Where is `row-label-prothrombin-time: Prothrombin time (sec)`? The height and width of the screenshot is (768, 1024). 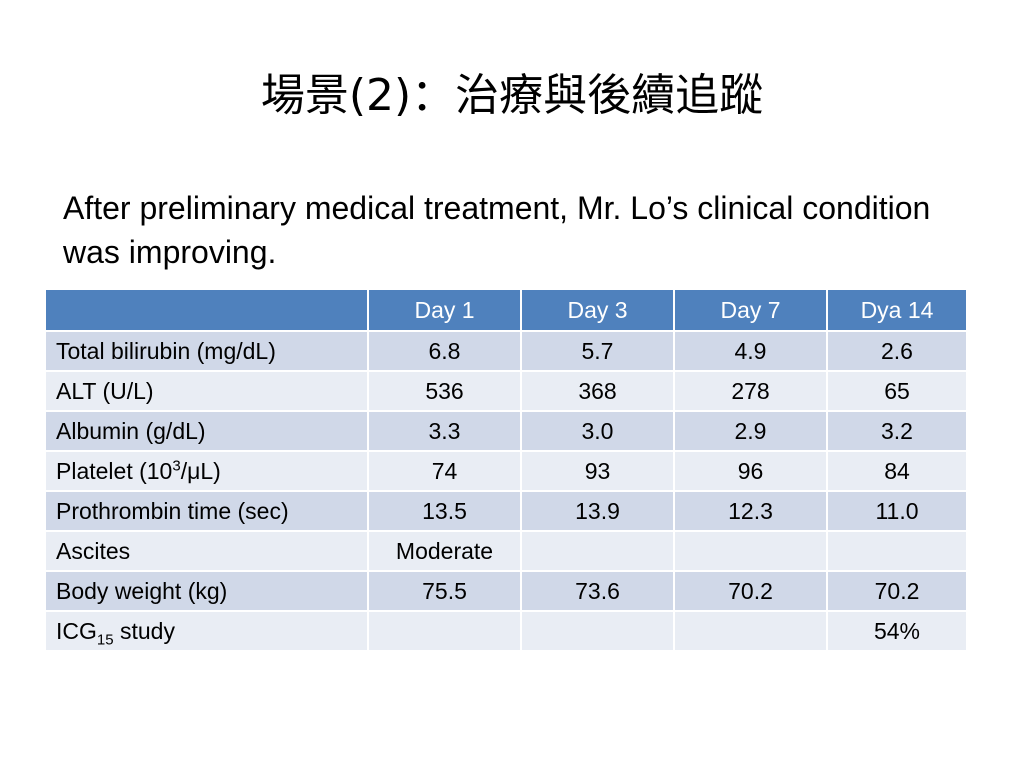 row-label-prothrombin-time: Prothrombin time (sec) is located at coordinates (206, 511).